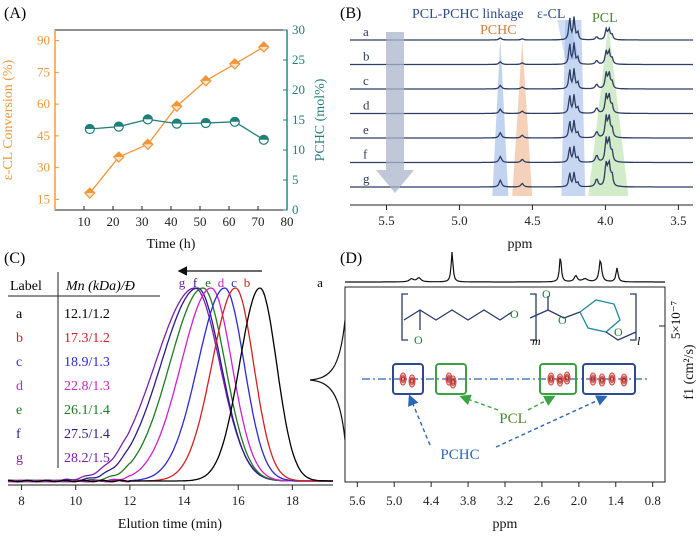 This screenshot has height=537, width=700. What do you see at coordinates (500, 117) in the screenshot?
I see `linkage-shade` at bounding box center [500, 117].